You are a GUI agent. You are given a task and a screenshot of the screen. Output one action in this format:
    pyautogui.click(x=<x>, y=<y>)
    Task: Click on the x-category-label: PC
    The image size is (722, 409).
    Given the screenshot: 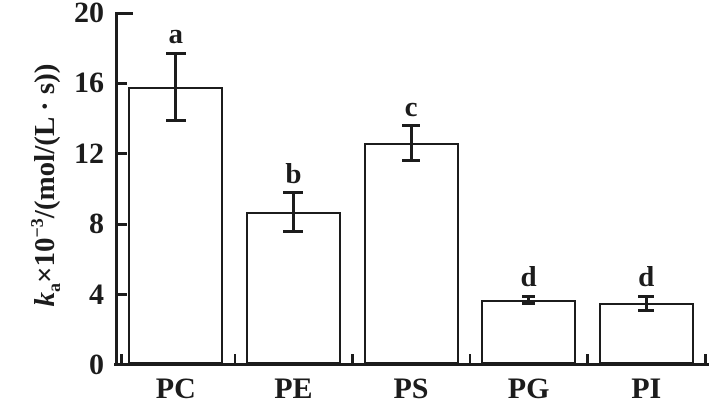 What is the action you would take?
    pyautogui.click(x=175, y=388)
    